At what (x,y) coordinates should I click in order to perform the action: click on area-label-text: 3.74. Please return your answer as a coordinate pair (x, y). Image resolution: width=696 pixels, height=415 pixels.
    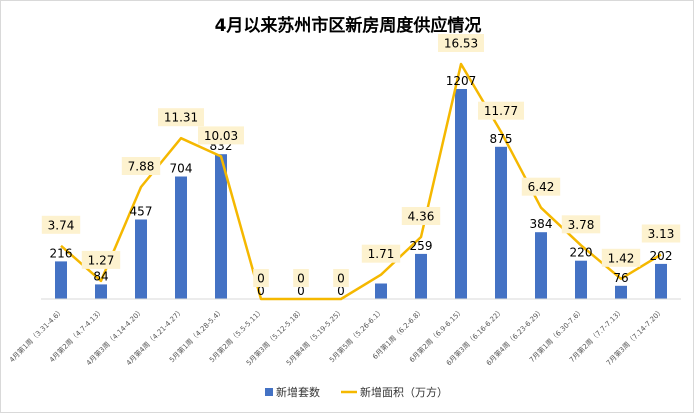
    Looking at the image, I should click on (61, 225).